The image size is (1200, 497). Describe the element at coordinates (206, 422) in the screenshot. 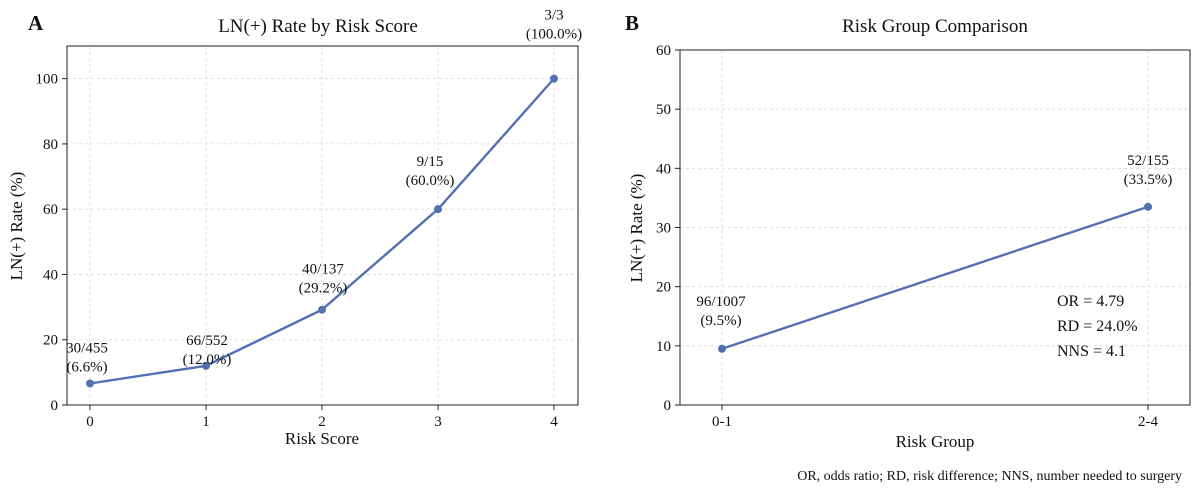

I see `a-x-tick-label: 1` at that location.